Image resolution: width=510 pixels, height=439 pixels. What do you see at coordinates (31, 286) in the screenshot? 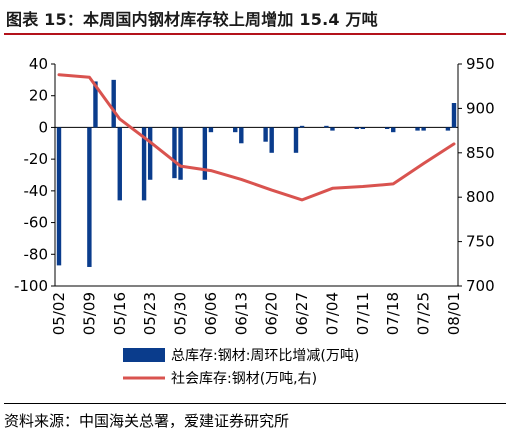
I see `left-axis-tick-label: -100` at bounding box center [31, 286].